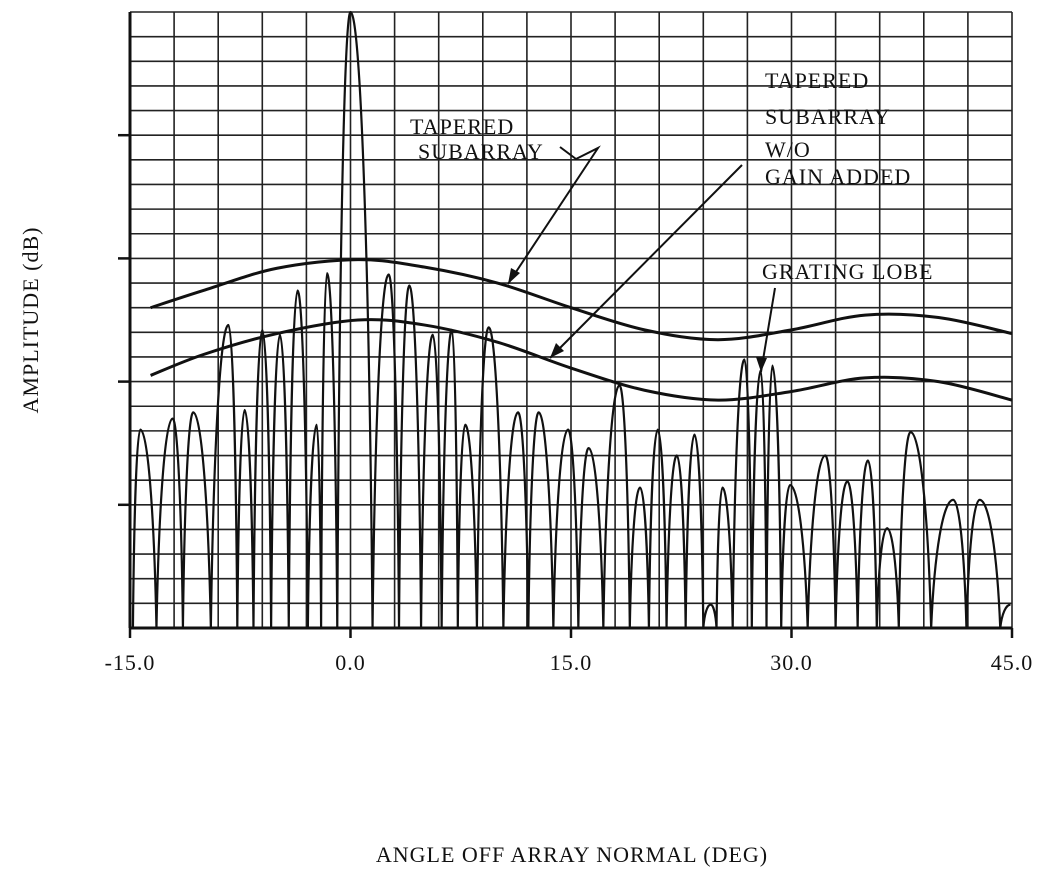 The height and width of the screenshot is (883, 1050). I want to click on x-tick-label: -15.0, so click(130, 662).